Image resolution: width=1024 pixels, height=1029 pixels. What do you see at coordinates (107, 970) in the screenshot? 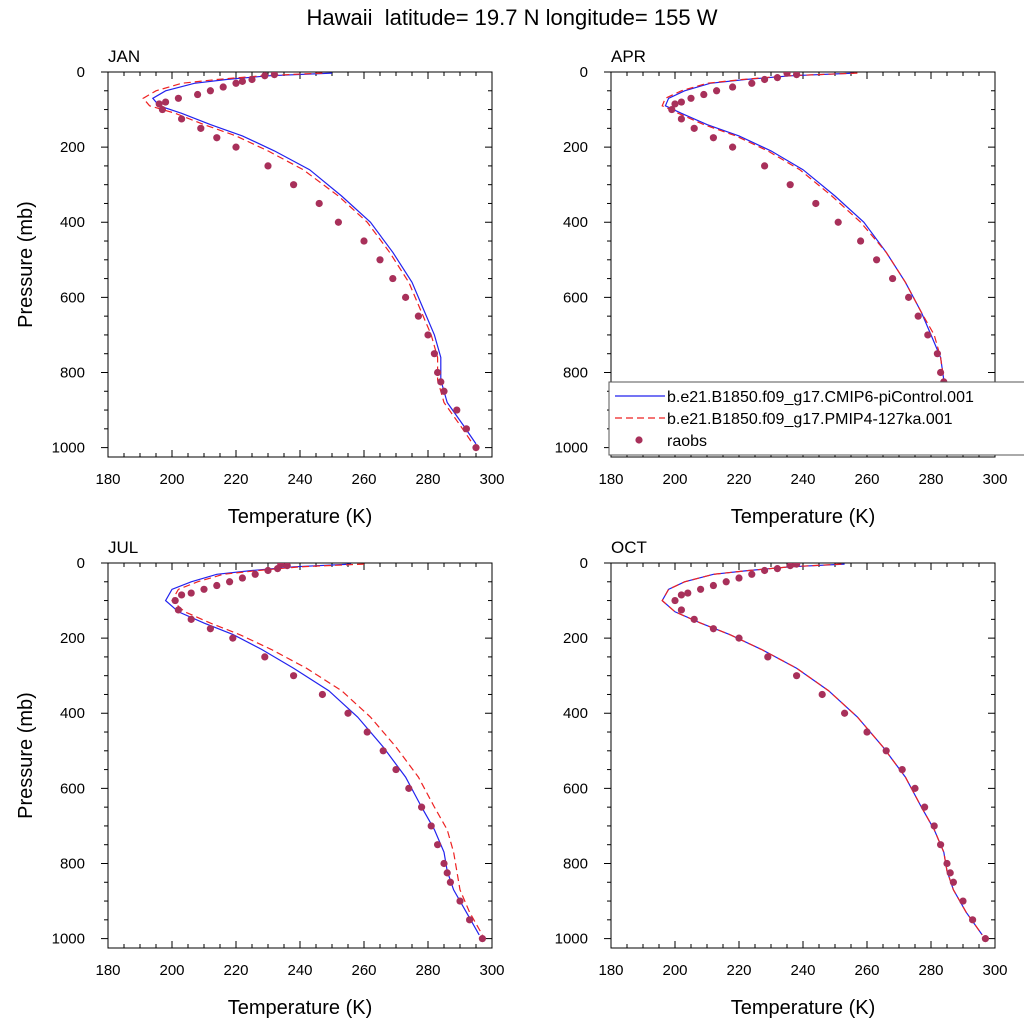
I see `x-tick-label: 180` at bounding box center [107, 970].